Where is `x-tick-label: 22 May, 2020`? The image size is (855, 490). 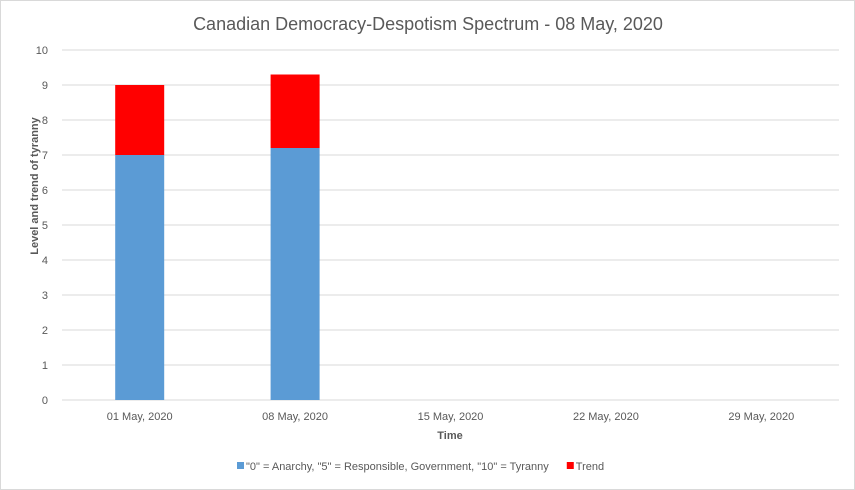
x-tick-label: 22 May, 2020 is located at coordinates (606, 417).